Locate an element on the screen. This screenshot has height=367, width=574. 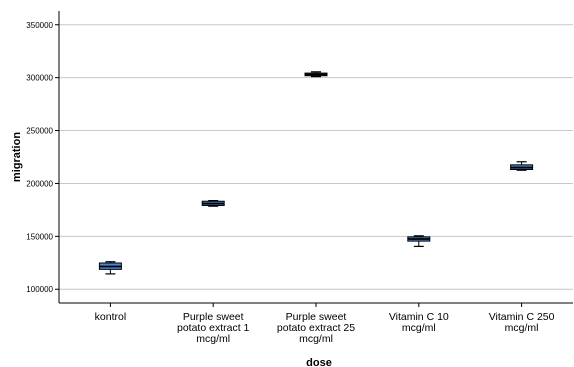
x-tick-label: Purple sweet potato extract 25 mcg/ml is located at coordinates (316, 328).